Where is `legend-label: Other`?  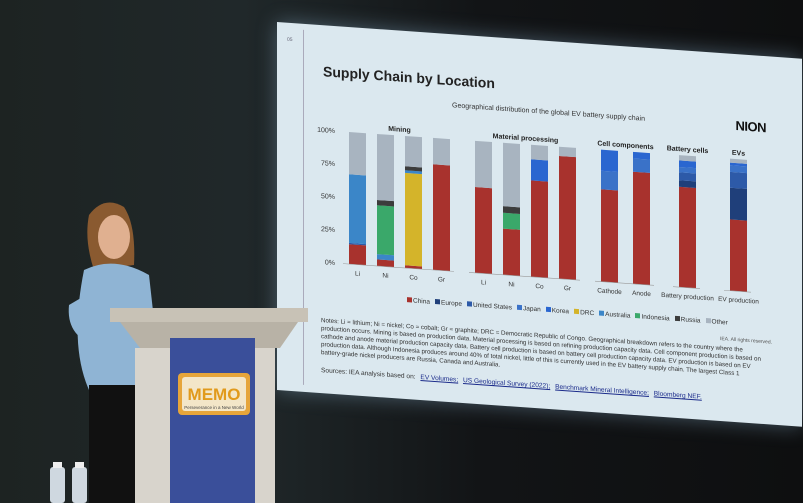 legend-label: Other is located at coordinates (719, 322).